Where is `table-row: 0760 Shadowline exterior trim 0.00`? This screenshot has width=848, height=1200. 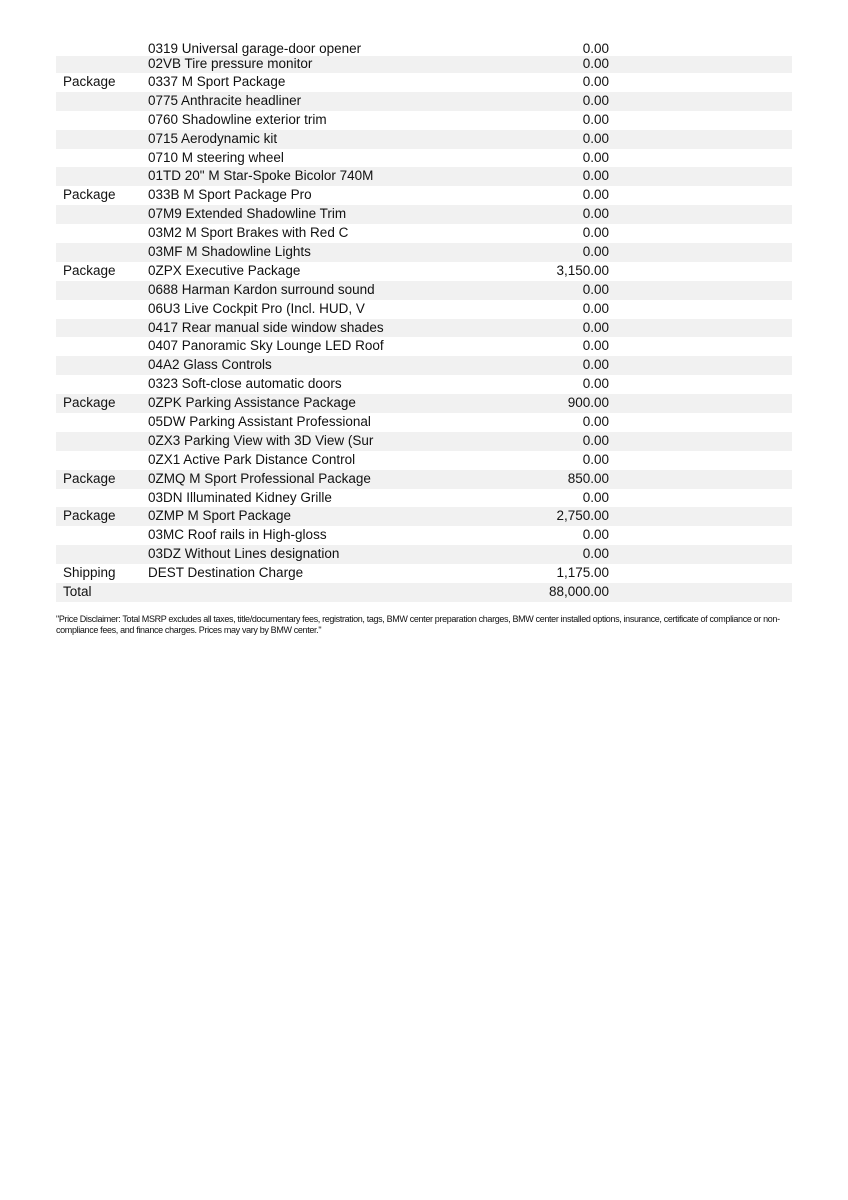 table-row: 0760 Shadowline exterior trim 0.00 is located at coordinates (424, 120).